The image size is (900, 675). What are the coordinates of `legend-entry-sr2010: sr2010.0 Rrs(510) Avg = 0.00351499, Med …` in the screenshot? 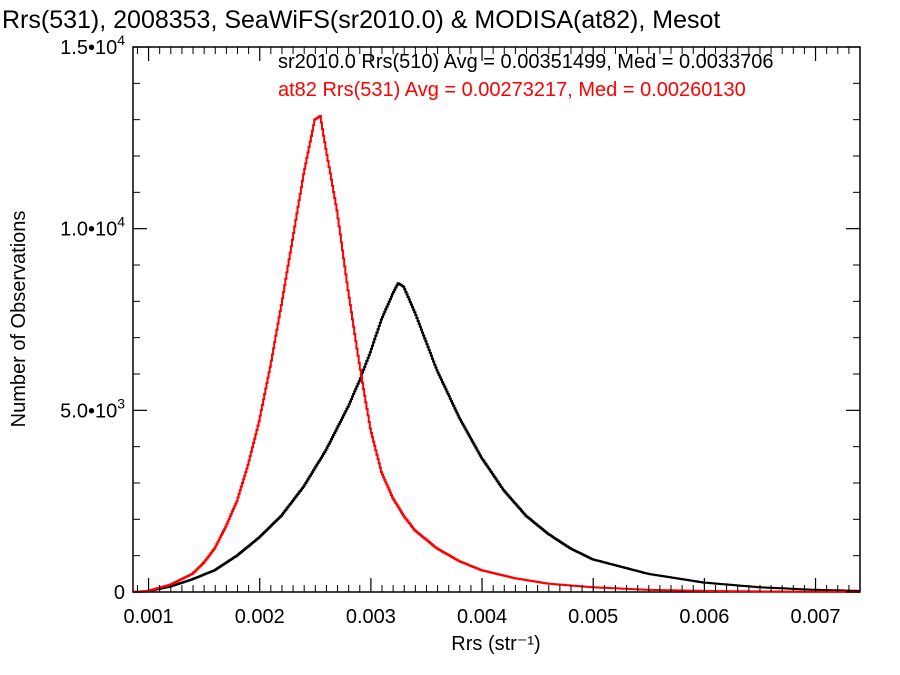 It's located at (526, 62).